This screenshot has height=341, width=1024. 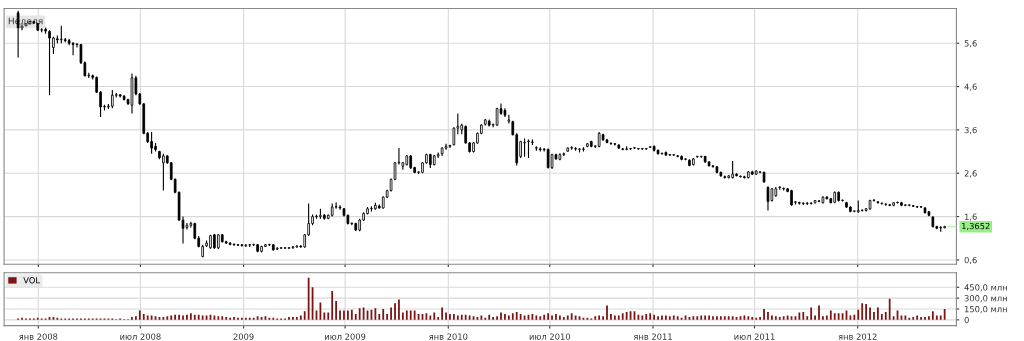 I want to click on x-tick-label: янв 2008, so click(x=38, y=336).